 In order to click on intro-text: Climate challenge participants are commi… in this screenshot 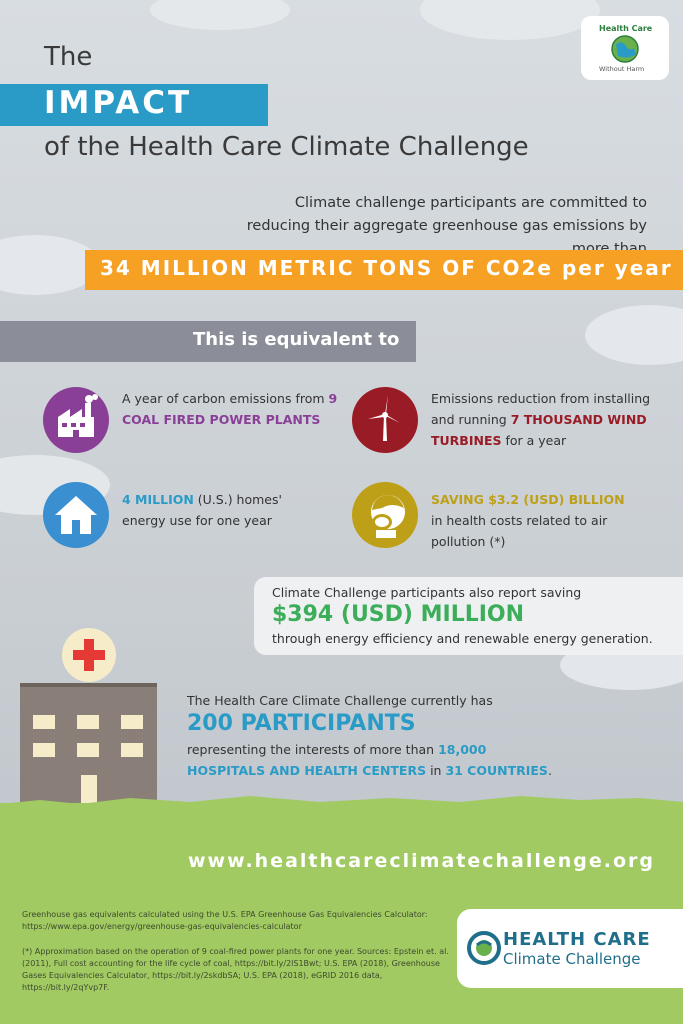, I will do `click(446, 226)`.